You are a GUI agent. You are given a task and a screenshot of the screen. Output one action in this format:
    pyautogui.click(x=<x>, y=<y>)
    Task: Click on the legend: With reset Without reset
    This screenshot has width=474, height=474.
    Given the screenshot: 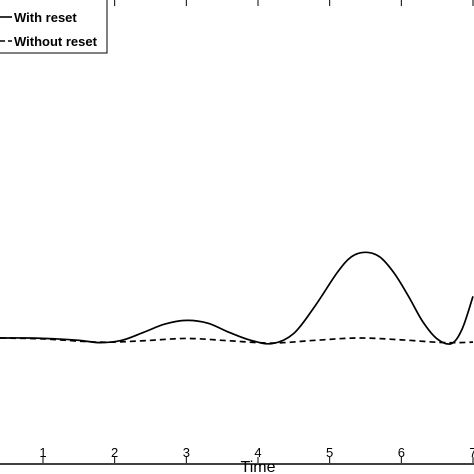 What is the action you would take?
    pyautogui.click(x=54, y=27)
    